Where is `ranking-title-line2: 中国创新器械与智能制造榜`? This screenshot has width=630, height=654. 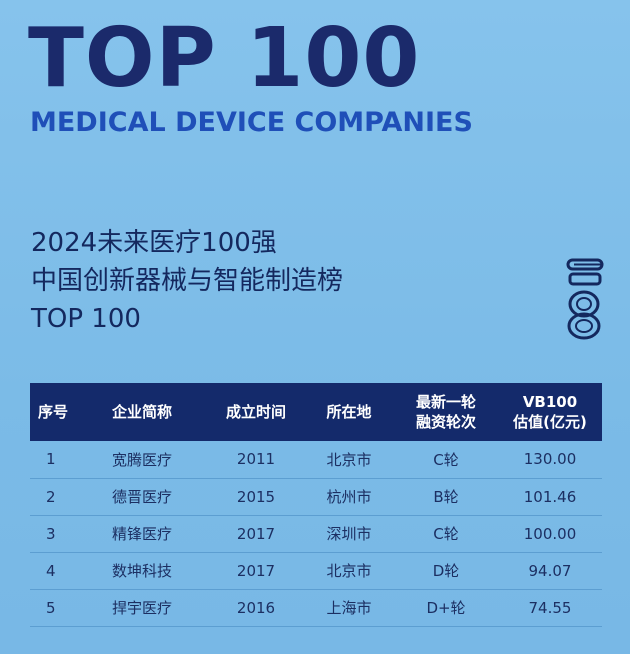
ranking-title-line2: 中国创新器械与智能制造榜 is located at coordinates (187, 281).